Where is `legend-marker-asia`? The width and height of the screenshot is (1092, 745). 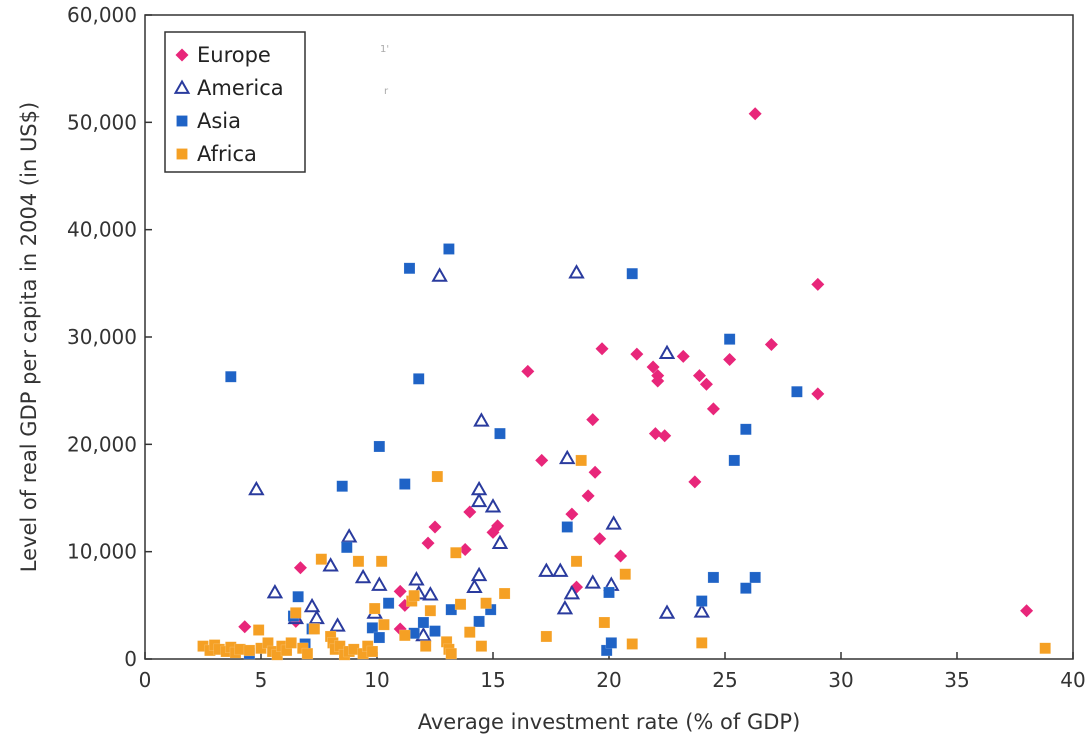 legend-marker-asia is located at coordinates (182, 121).